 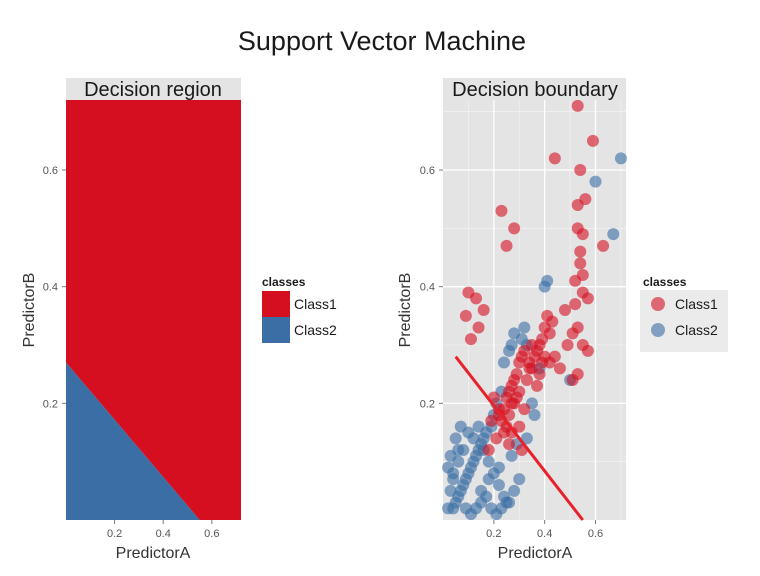 I want to click on decision-region-y-ticks: 0.2 0.4 0.6, so click(x=54, y=287).